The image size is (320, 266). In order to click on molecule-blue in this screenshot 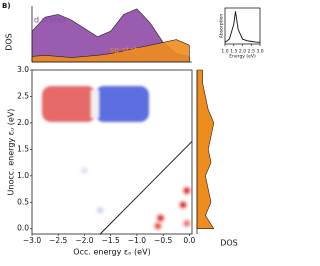, I will do `click(122, 104)`.